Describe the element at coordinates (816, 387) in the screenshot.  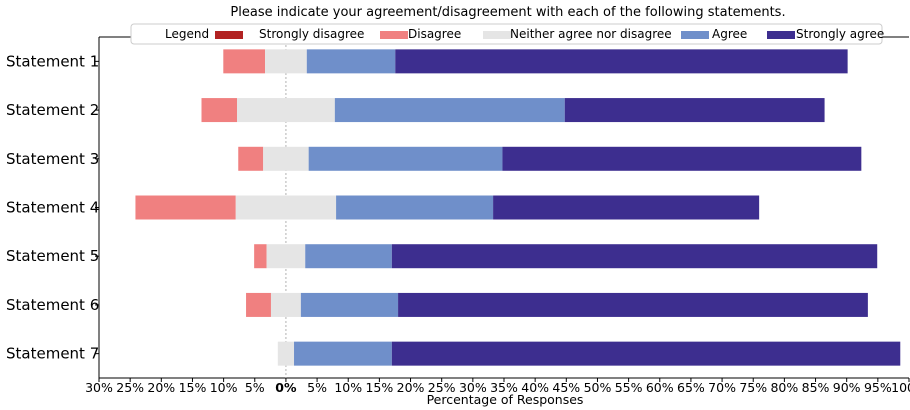
I see `x-tick-label: 85%` at that location.